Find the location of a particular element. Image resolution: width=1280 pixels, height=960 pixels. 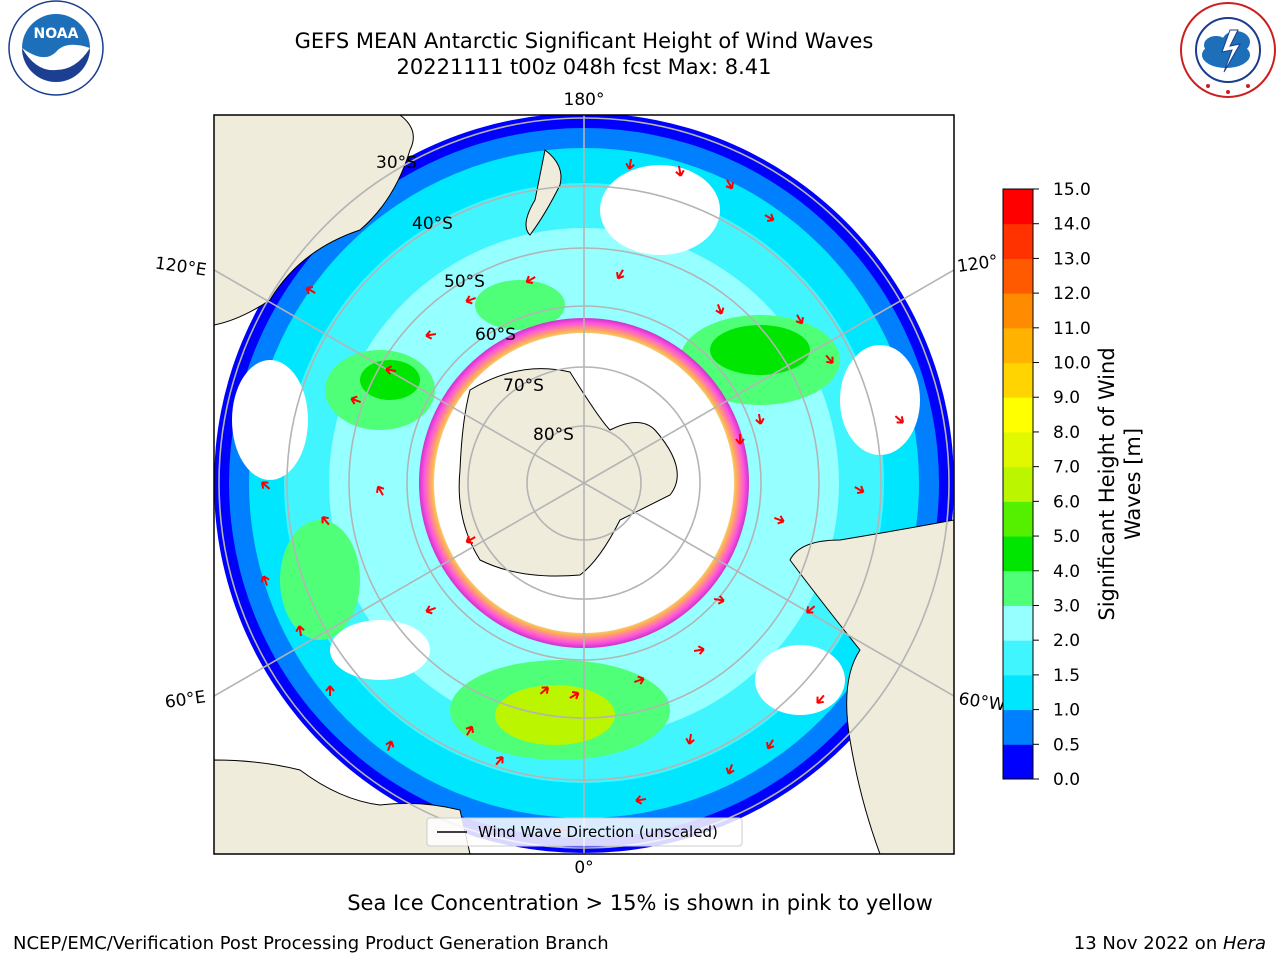

colorbar-tick-label: 0.5 is located at coordinates (1066, 745).